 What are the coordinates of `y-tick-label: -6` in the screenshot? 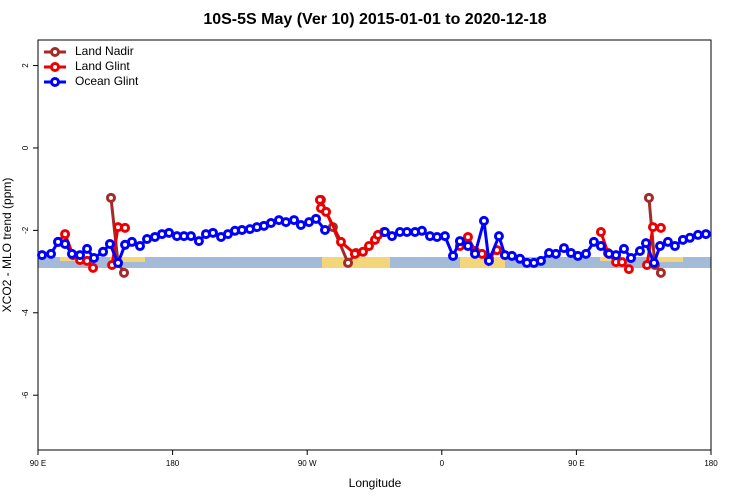 It's located at (25, 395).